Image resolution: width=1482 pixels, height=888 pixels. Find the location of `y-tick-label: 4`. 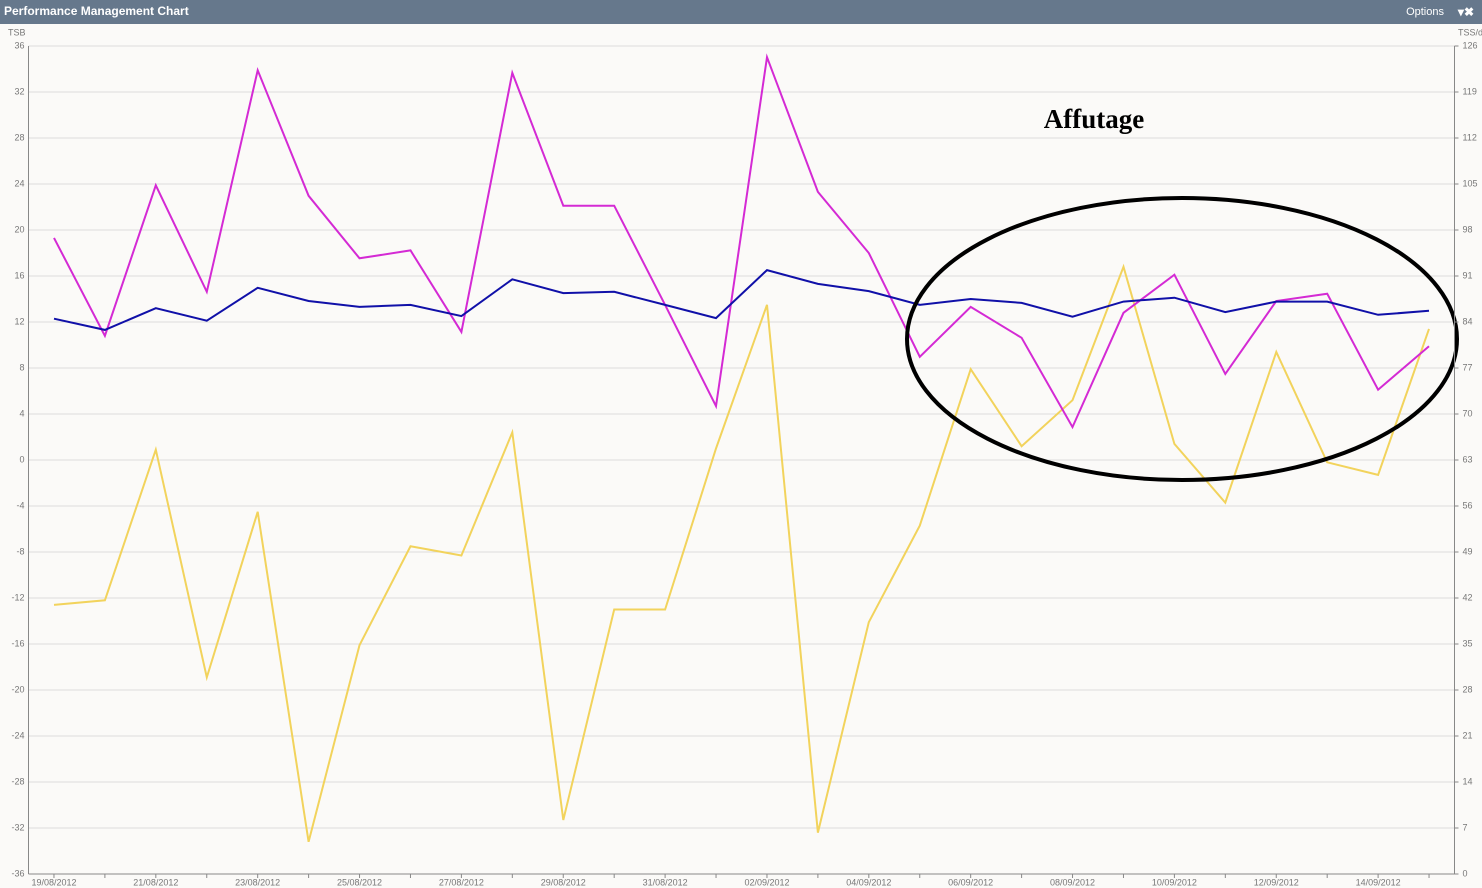

y-tick-label: 4 is located at coordinates (21, 413).